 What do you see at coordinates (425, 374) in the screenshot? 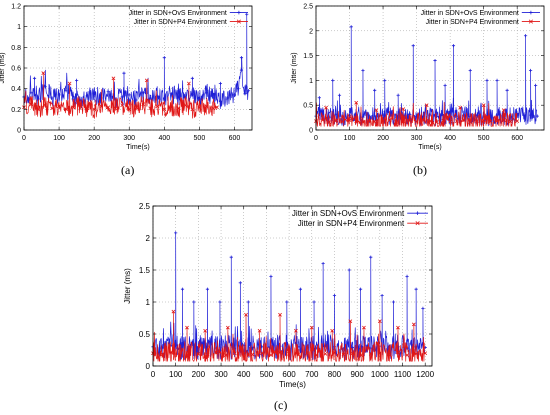
I see `x-tick-label: 1200` at bounding box center [425, 374].